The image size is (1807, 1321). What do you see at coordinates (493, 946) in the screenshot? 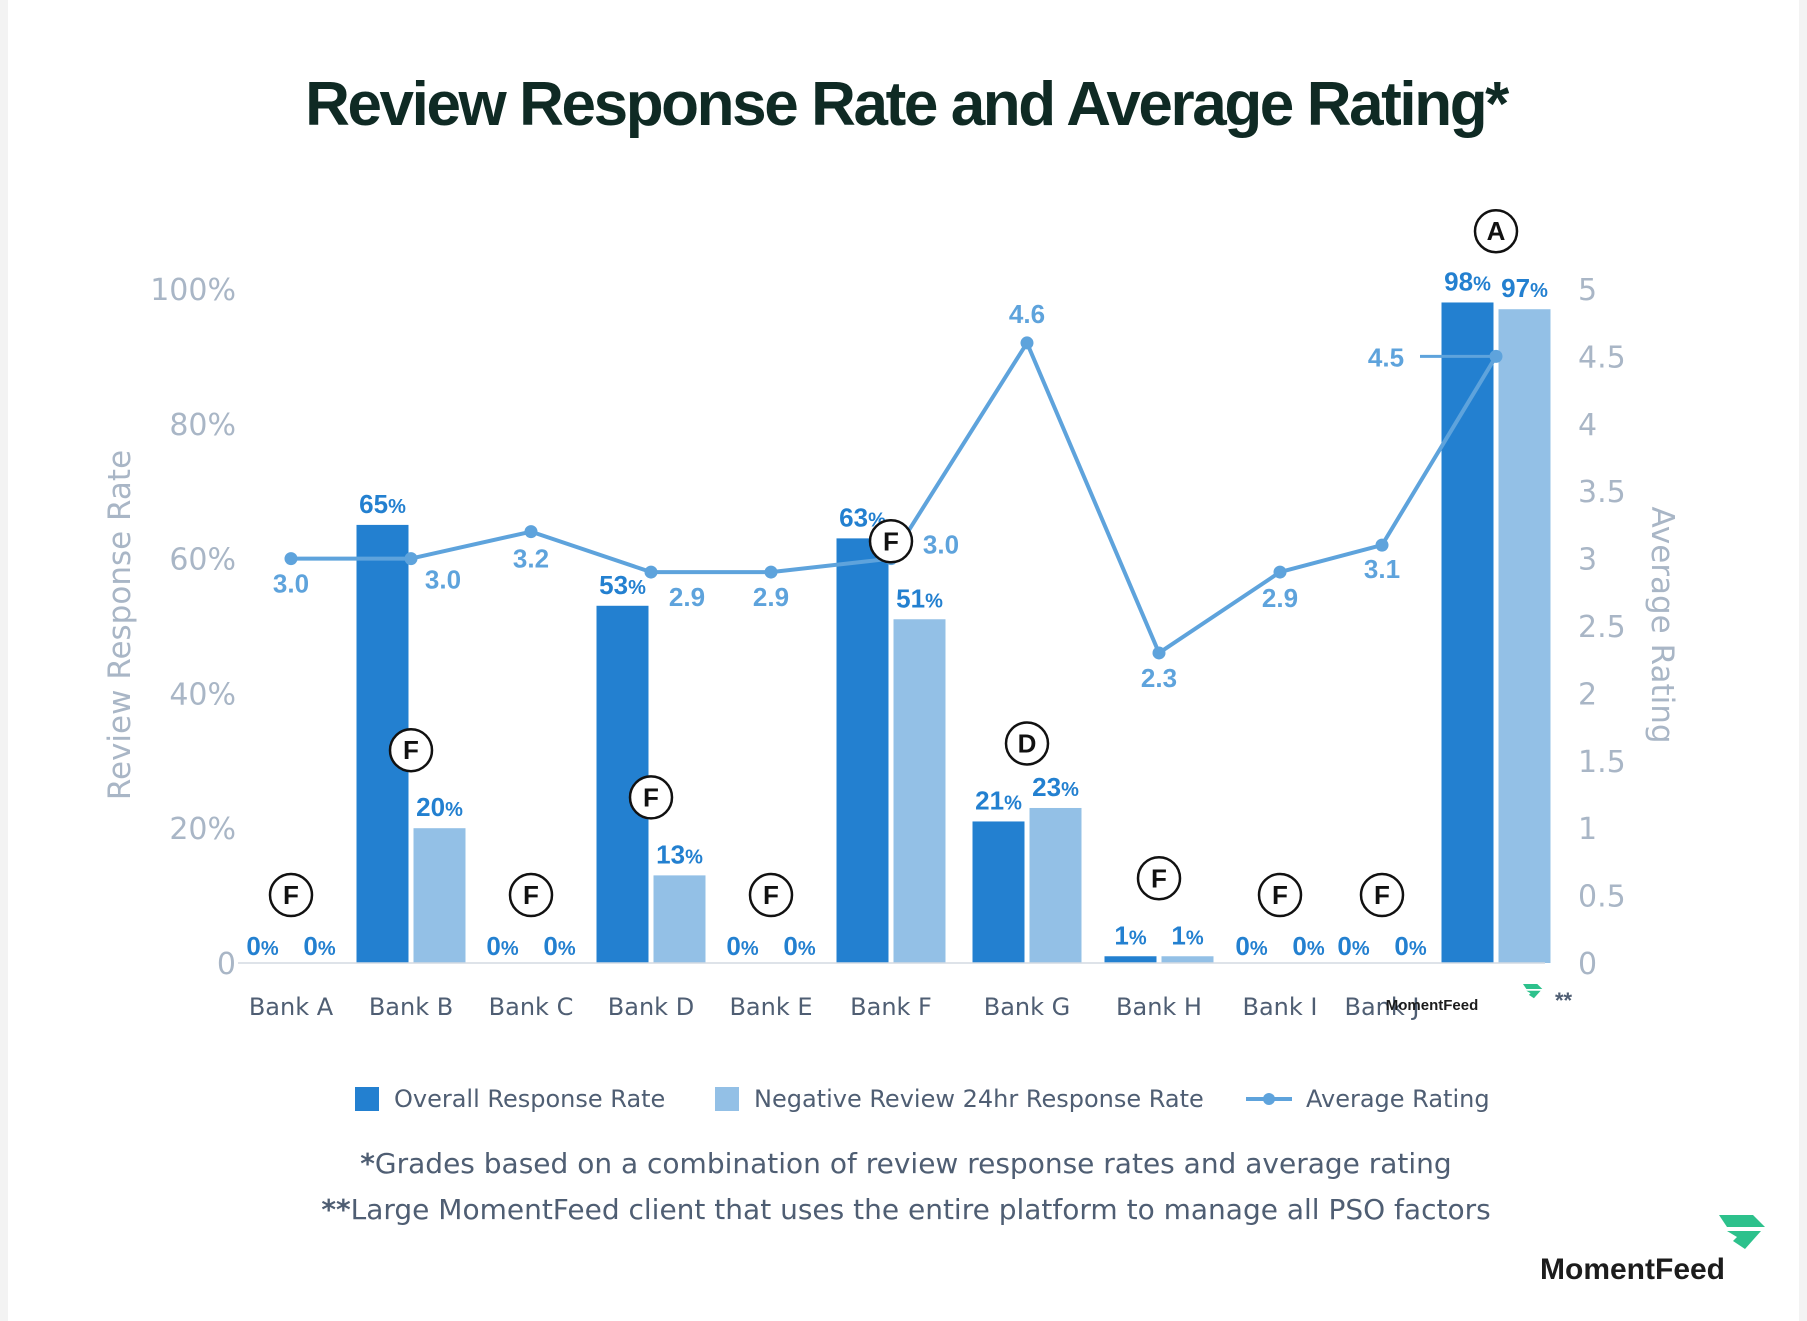
I see `bar-overall-label-value: 0` at bounding box center [493, 946].